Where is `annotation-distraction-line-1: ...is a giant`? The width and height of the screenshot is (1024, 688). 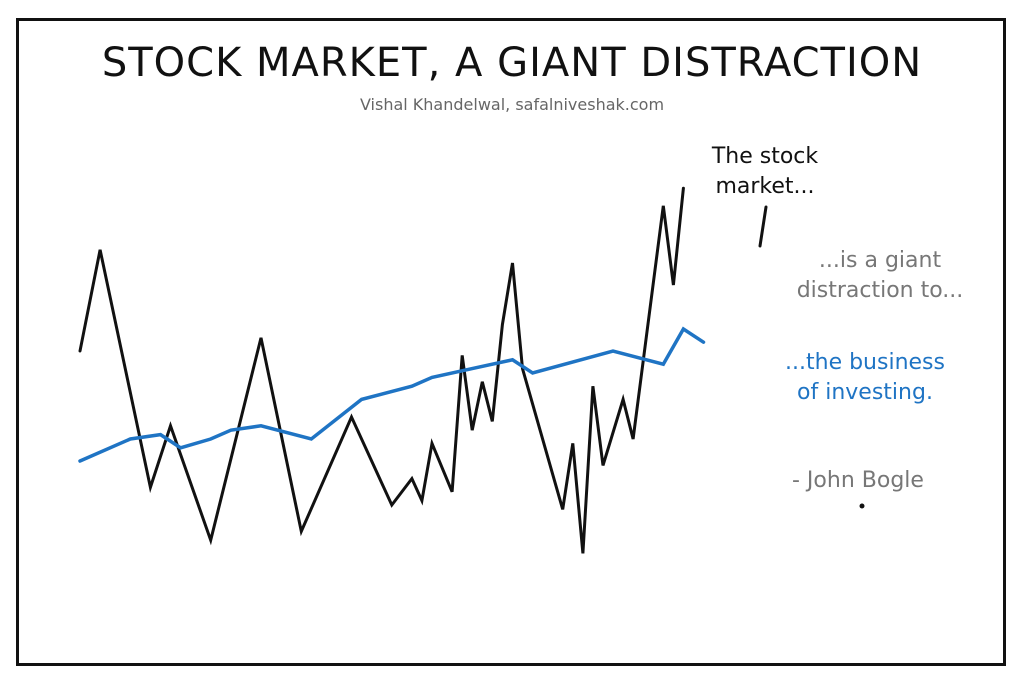
annotation-distraction-line-1: ...is a giant is located at coordinates (880, 260).